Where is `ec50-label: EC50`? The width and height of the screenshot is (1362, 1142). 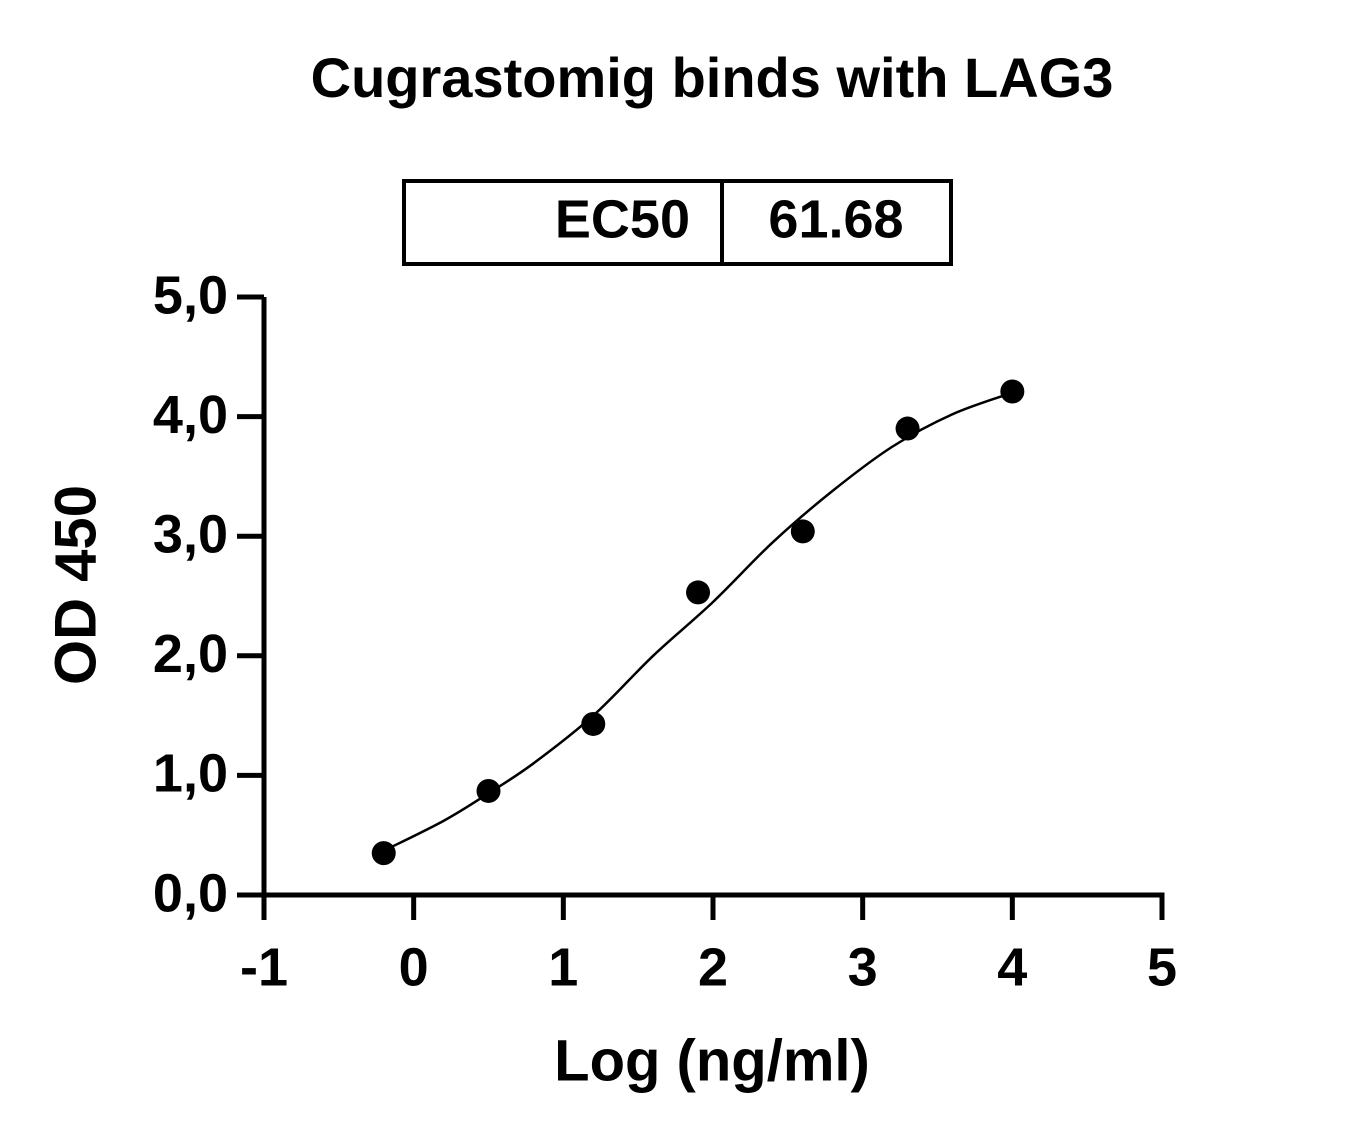
ec50-label: EC50 is located at coordinates (622, 219).